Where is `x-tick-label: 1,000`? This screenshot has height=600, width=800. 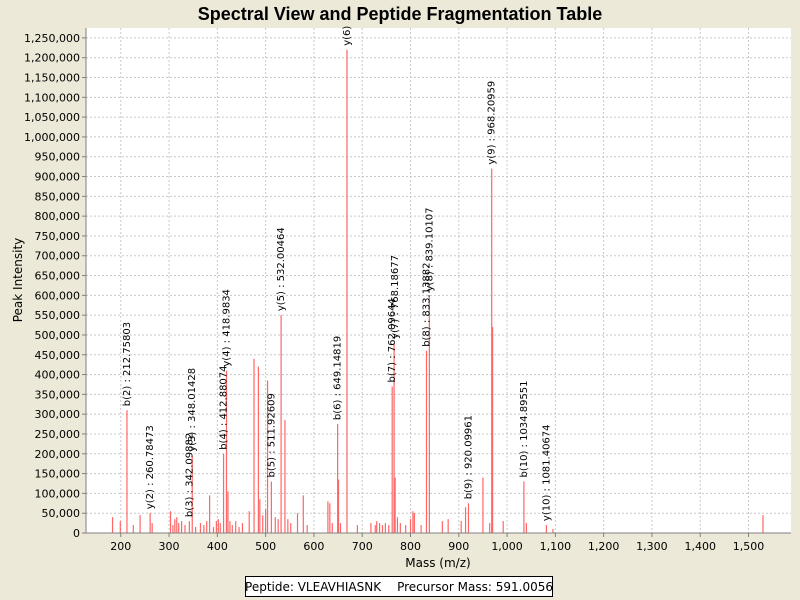
x-tick-label: 1,000 is located at coordinates (507, 546).